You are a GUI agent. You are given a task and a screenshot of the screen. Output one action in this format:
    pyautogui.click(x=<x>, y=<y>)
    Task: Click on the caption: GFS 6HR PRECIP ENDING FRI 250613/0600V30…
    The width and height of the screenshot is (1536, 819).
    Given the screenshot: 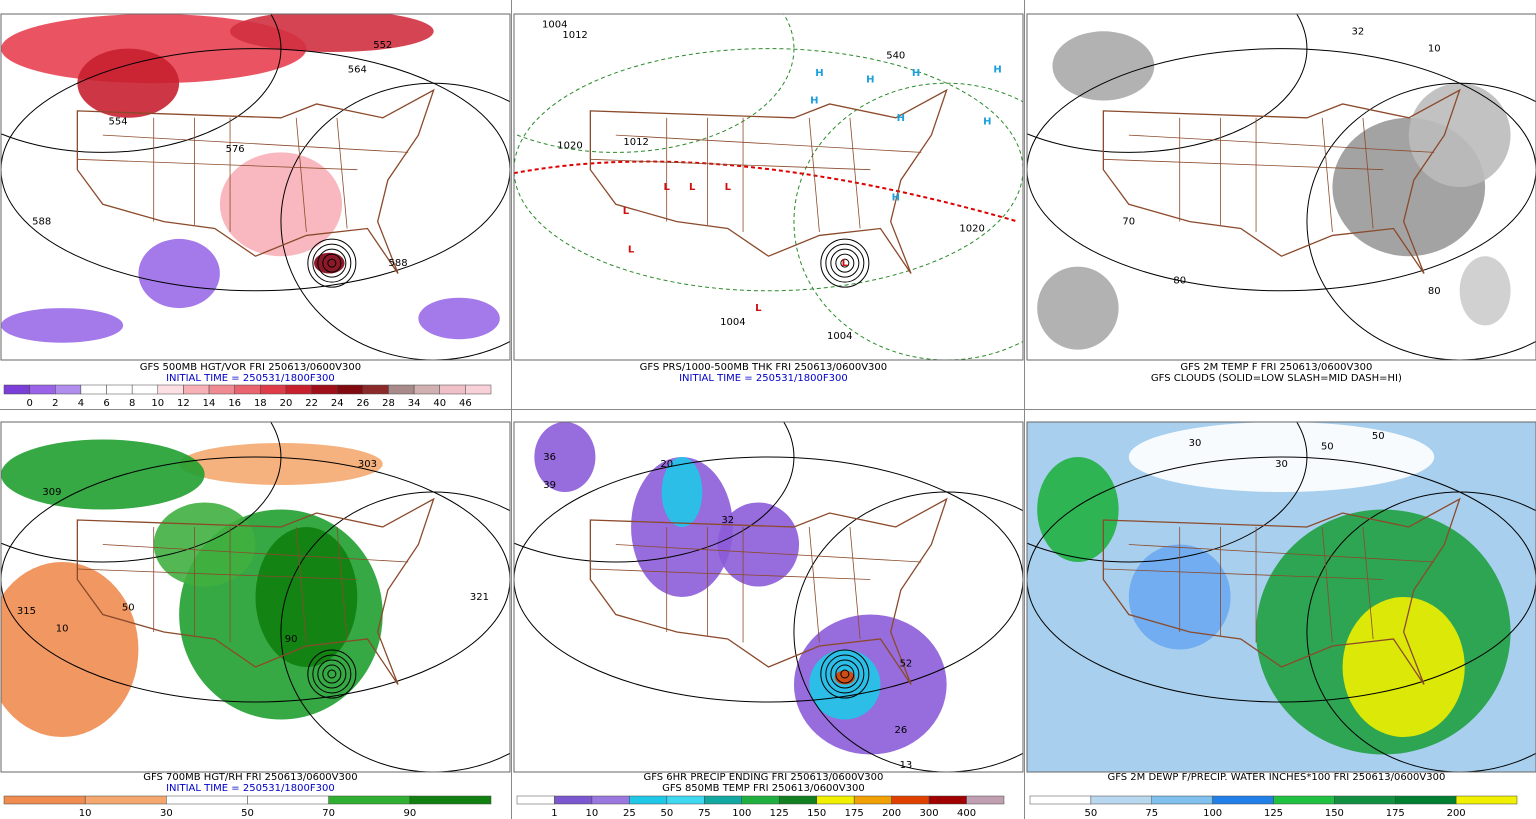 What is the action you would take?
    pyautogui.click(x=763, y=777)
    